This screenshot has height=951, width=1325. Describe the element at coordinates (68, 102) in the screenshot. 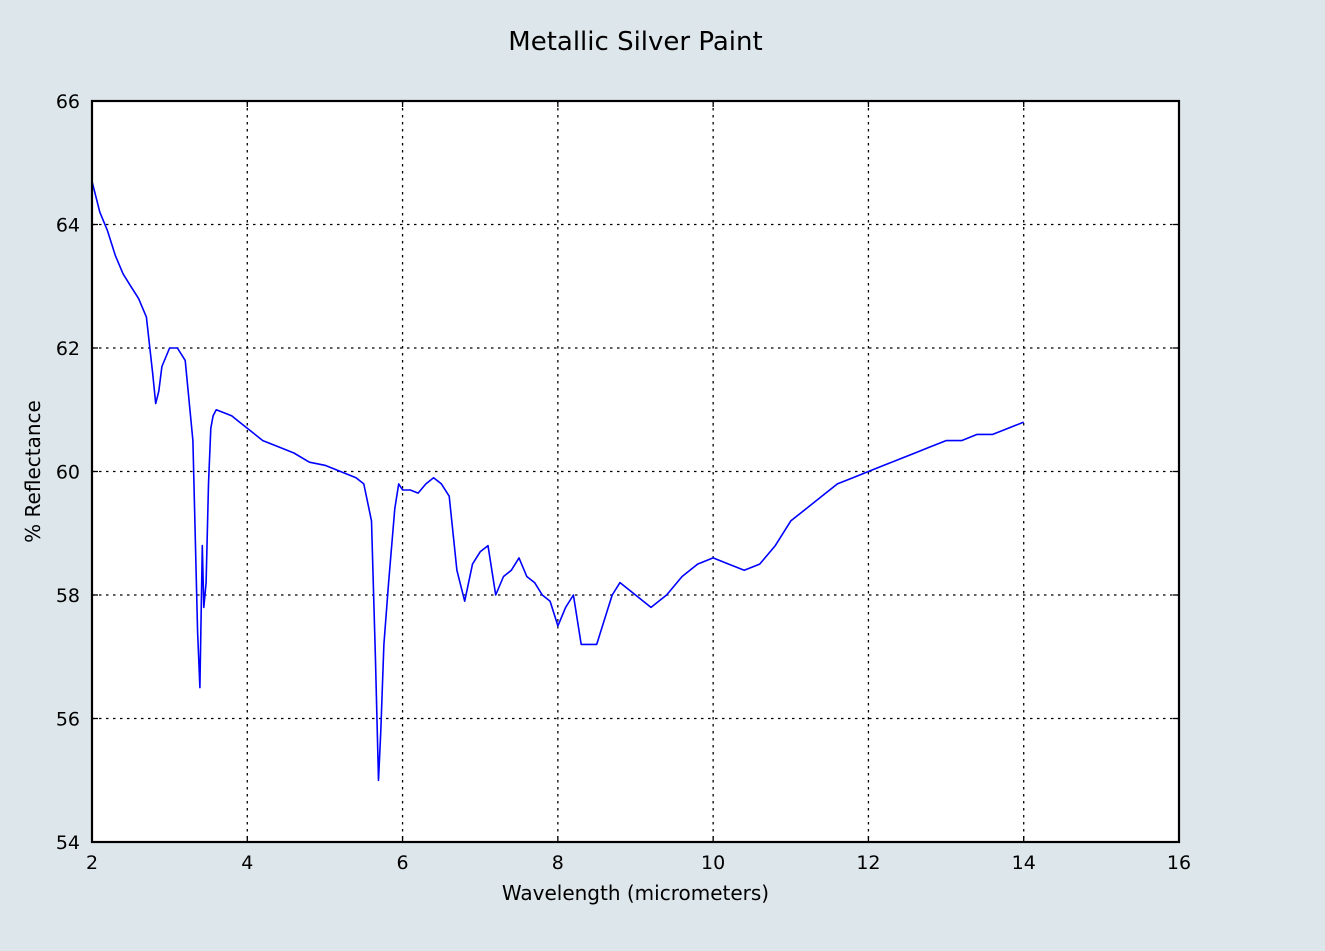

I see `y-tick-label: 66` at that location.